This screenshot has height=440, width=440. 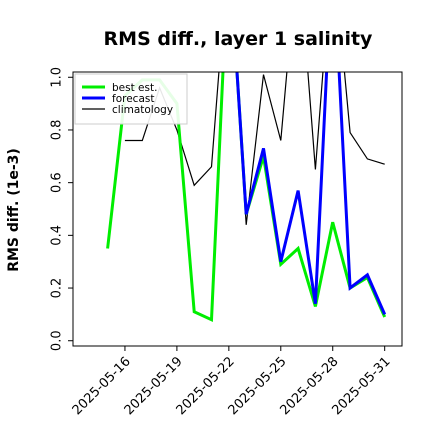 I want to click on y-tick-label: 0.4, so click(x=57, y=235).